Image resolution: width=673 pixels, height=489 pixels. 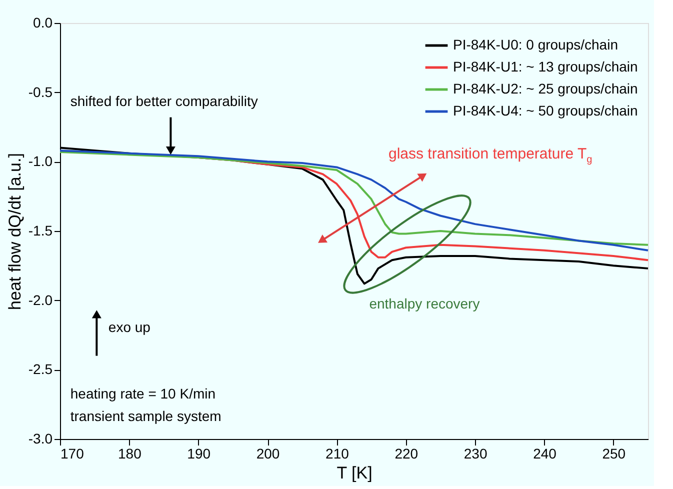 I want to click on annotation: exo up, so click(x=129, y=327).